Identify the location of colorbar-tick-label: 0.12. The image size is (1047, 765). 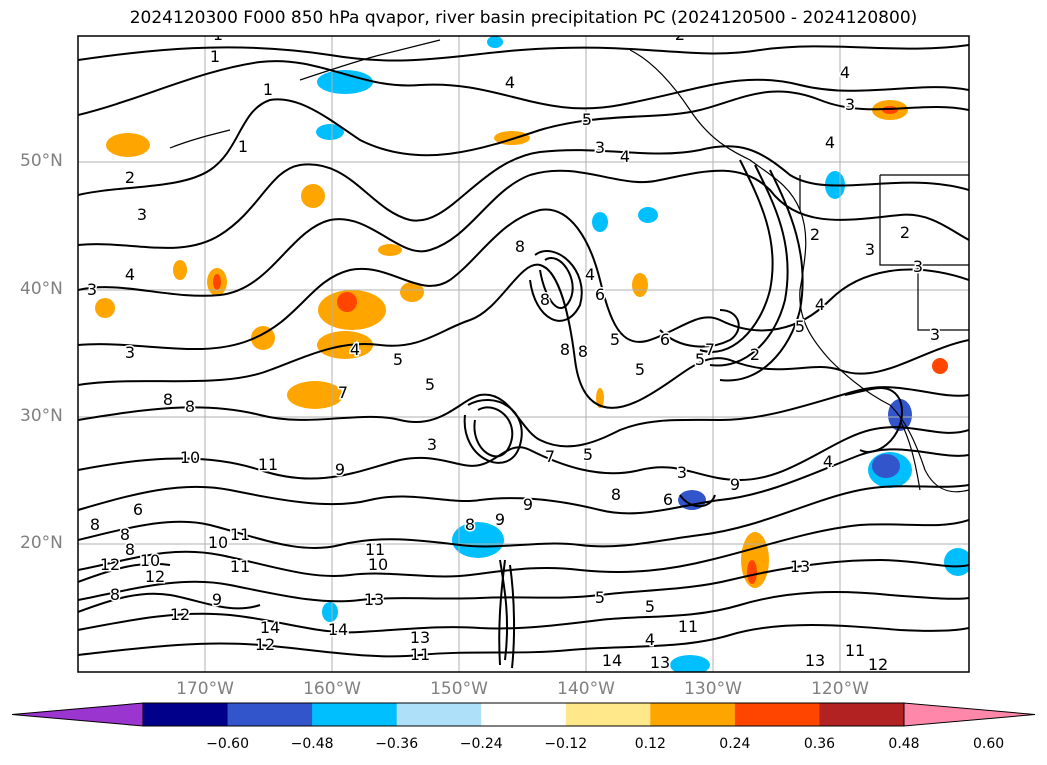
(650, 744).